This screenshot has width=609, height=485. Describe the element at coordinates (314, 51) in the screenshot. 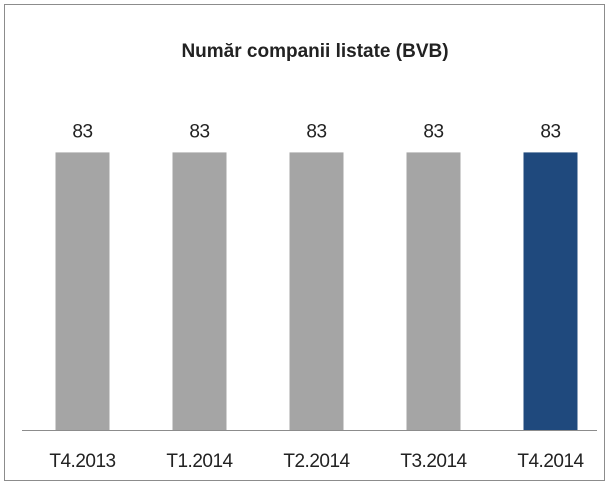

I see `chart-title: Număr companii listate (BVB)` at that location.